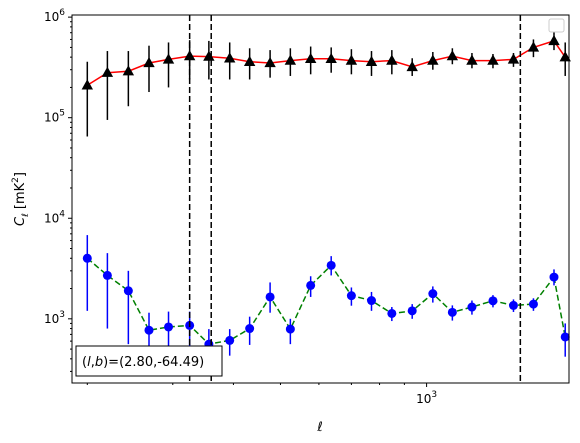  I want to click on tick-label: 10⁵, so click(54, 117).